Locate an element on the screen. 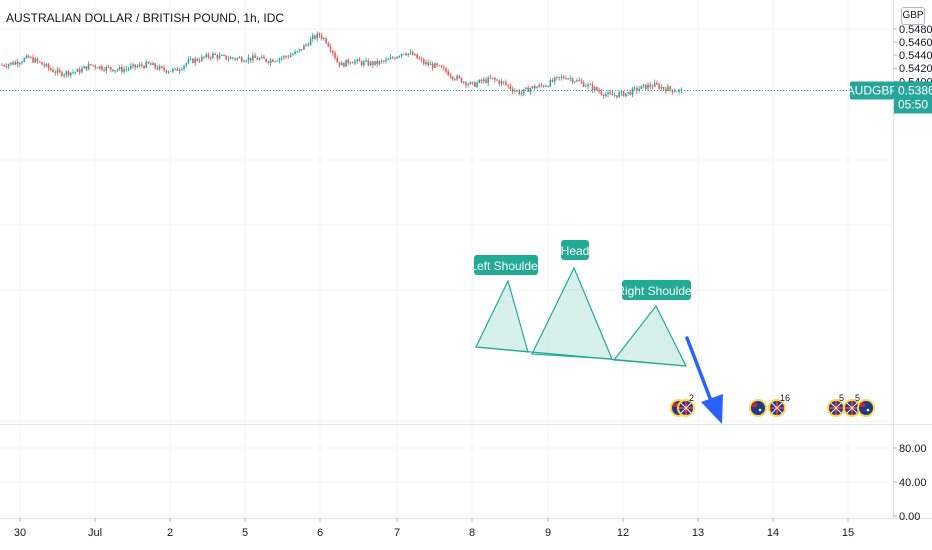  symbol-tag-text: AUDGBP is located at coordinates (872, 90).